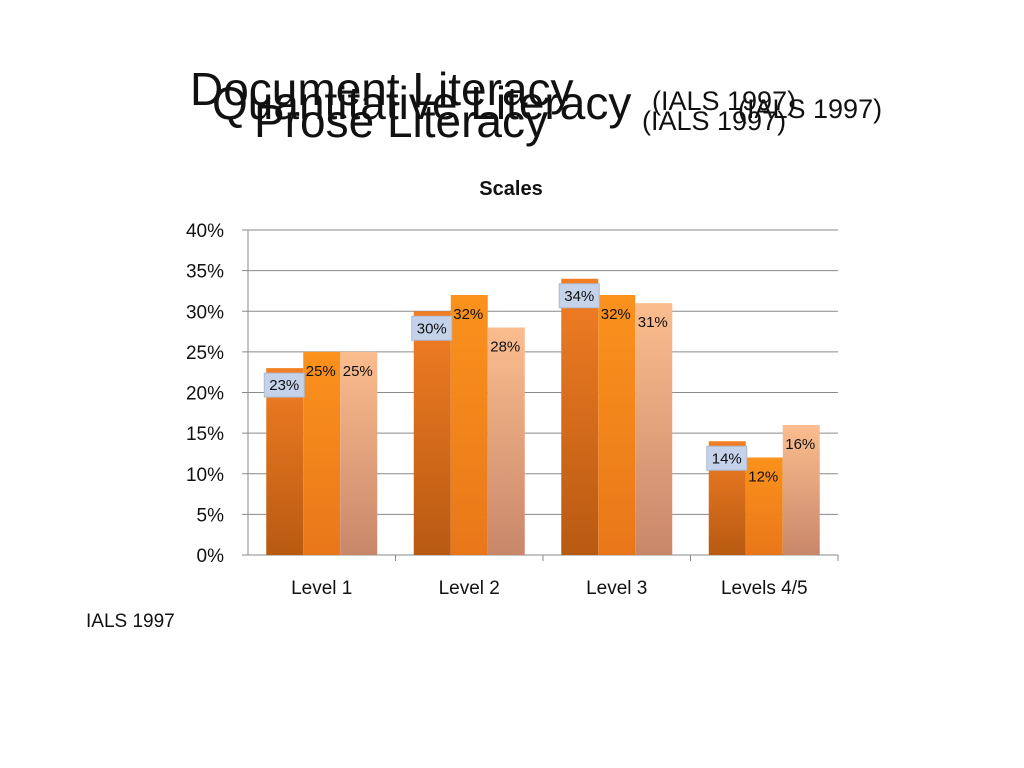 The height and width of the screenshot is (768, 1024). I want to click on y-tick-label: 20%, so click(205, 394).